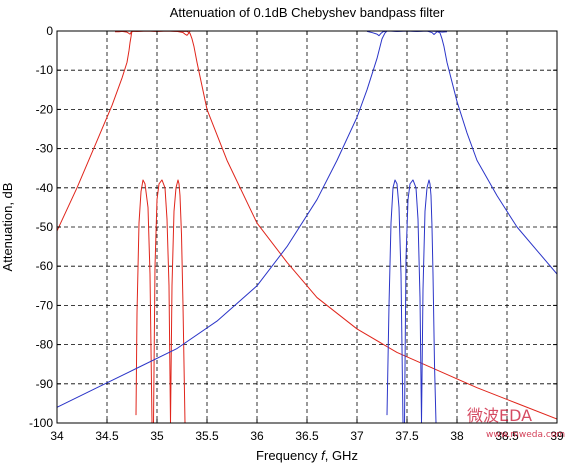 Image resolution: width=576 pixels, height=466 pixels. I want to click on x-tick-label: 36.5, so click(307, 436).